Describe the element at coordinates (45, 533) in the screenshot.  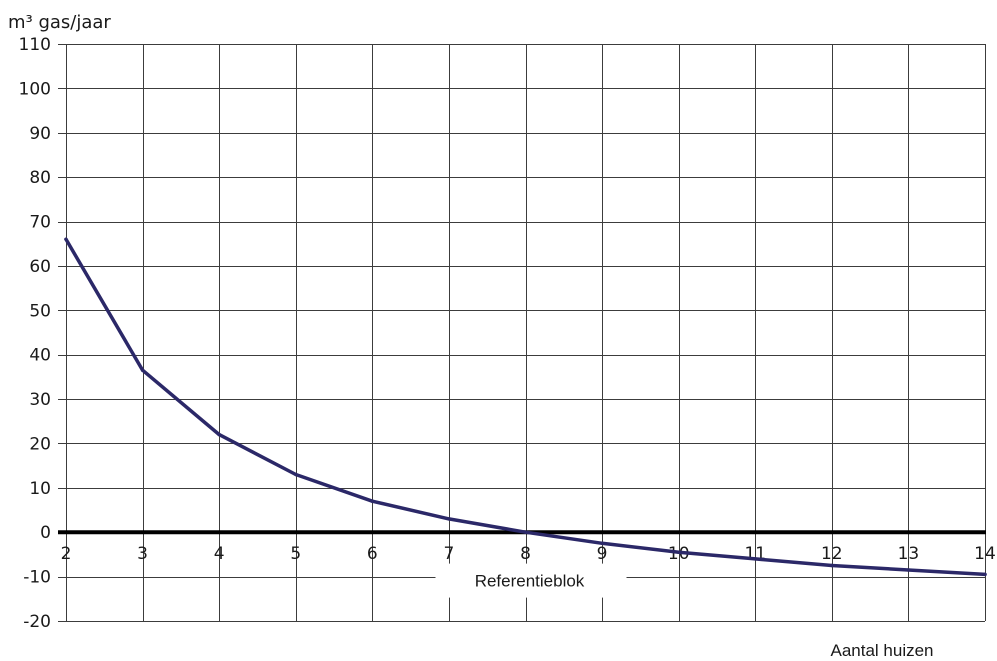
I see `y-tick-label: 0` at that location.